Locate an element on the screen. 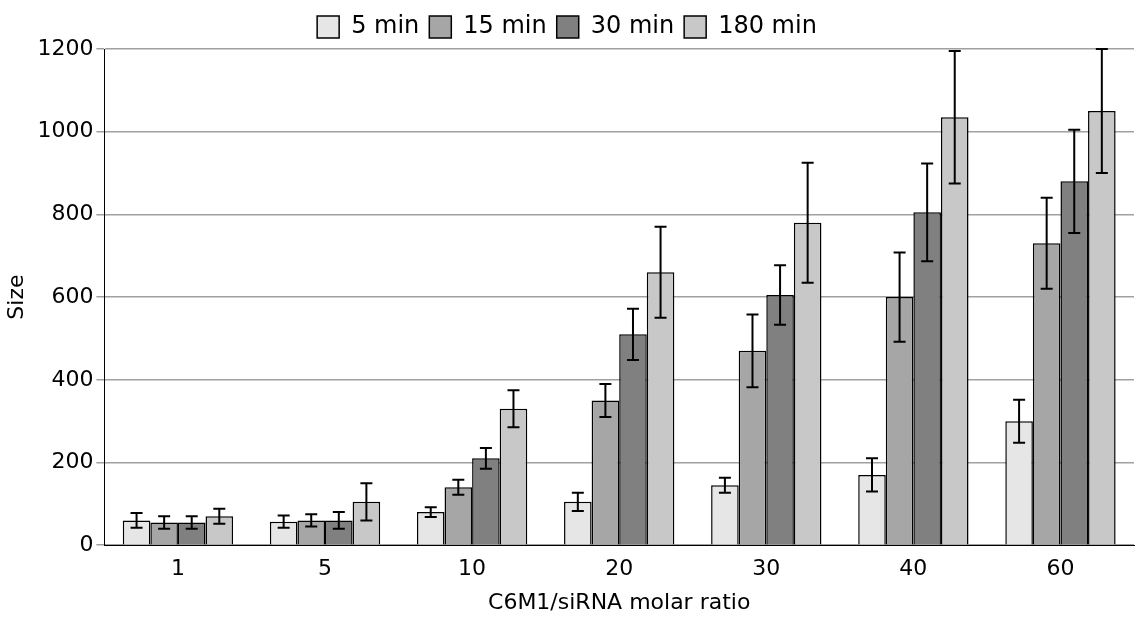  x-tick-label: 60 is located at coordinates (1060, 568).